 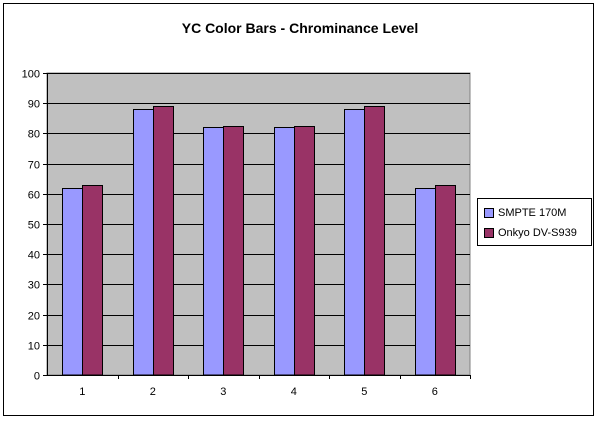 I want to click on y-tick-label-3: 30, so click(x=34, y=286).